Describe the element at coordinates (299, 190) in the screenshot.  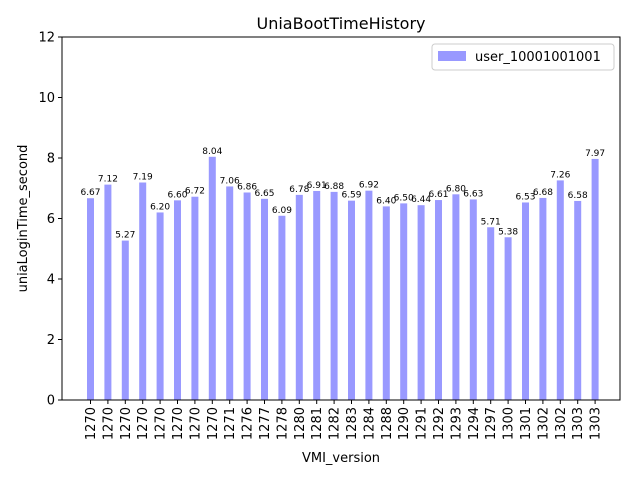
I see `data-label: 6.78` at that location.